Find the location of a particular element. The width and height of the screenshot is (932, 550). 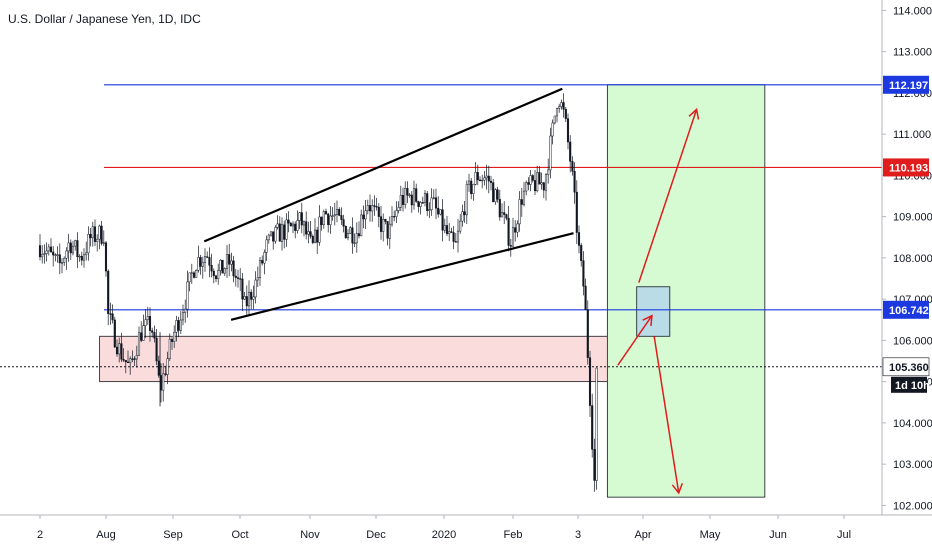

x-tick-label: Aug is located at coordinates (106, 535).